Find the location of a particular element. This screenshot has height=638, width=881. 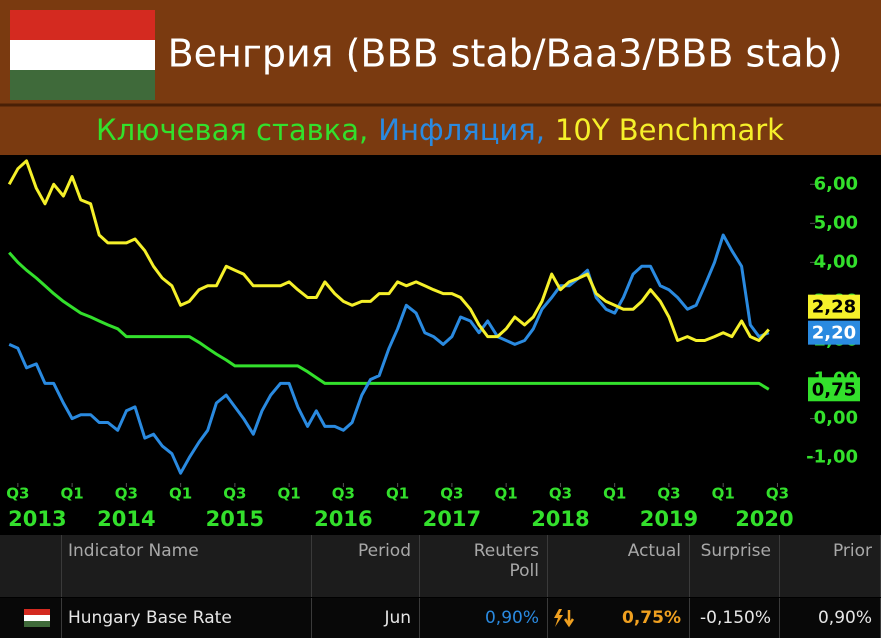

legend-entry: Ключевая ставка, is located at coordinates (232, 130).